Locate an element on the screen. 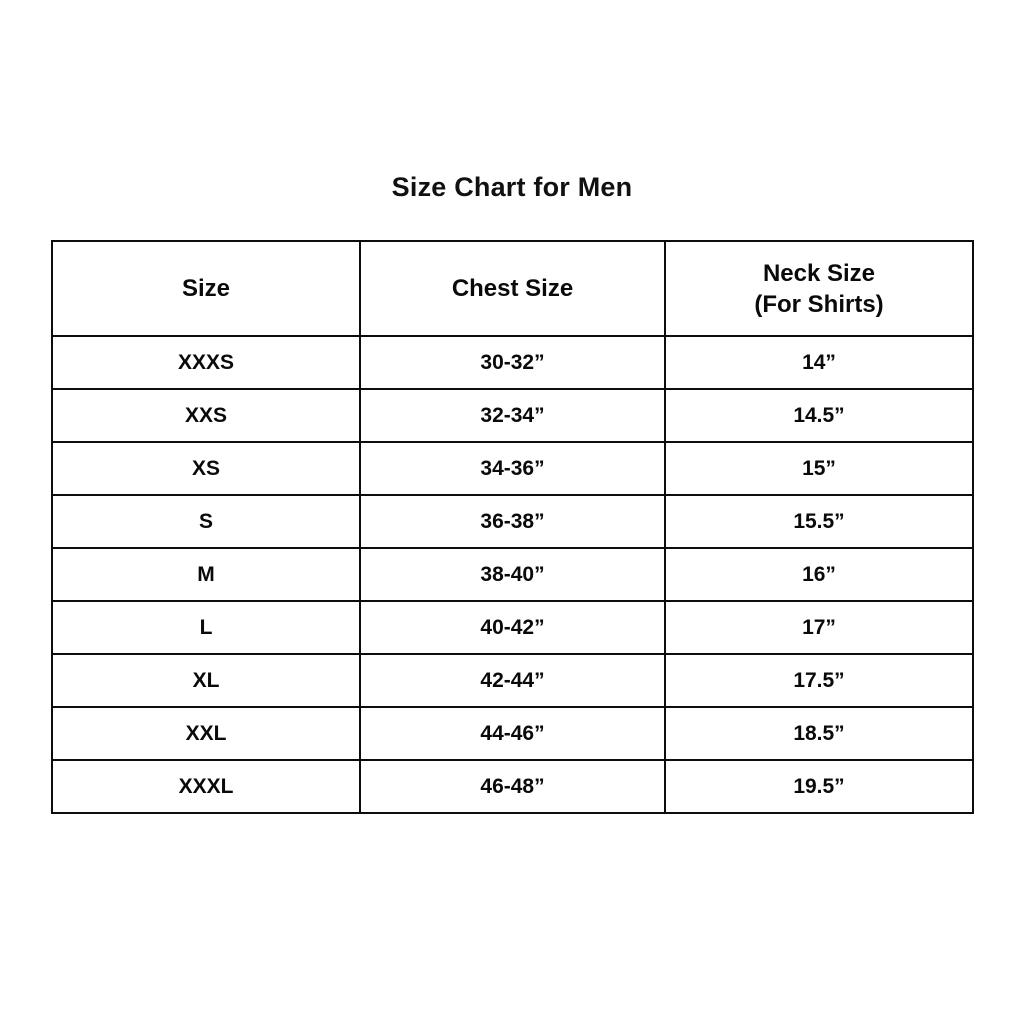  table-row: XXXS 30-32” 14” is located at coordinates (512, 362).